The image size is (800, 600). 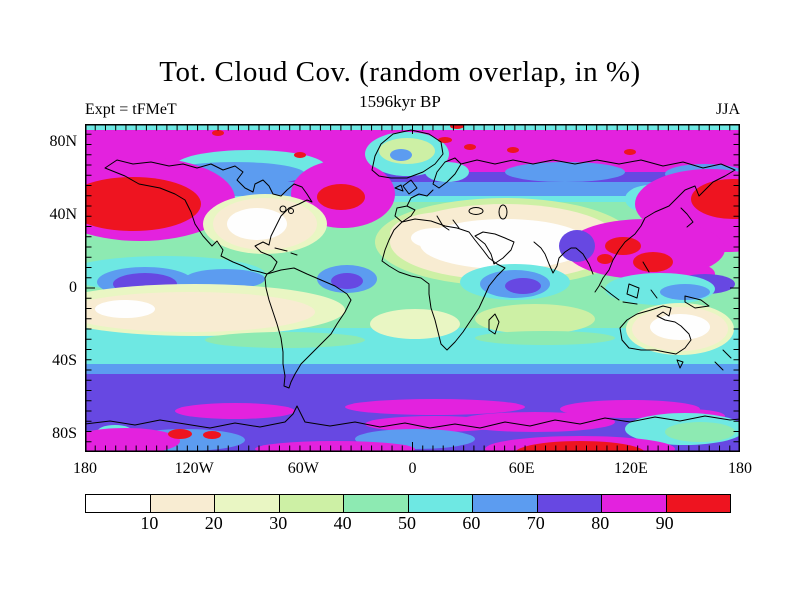 I want to click on lat-tick-label: 40S, so click(x=64, y=360).